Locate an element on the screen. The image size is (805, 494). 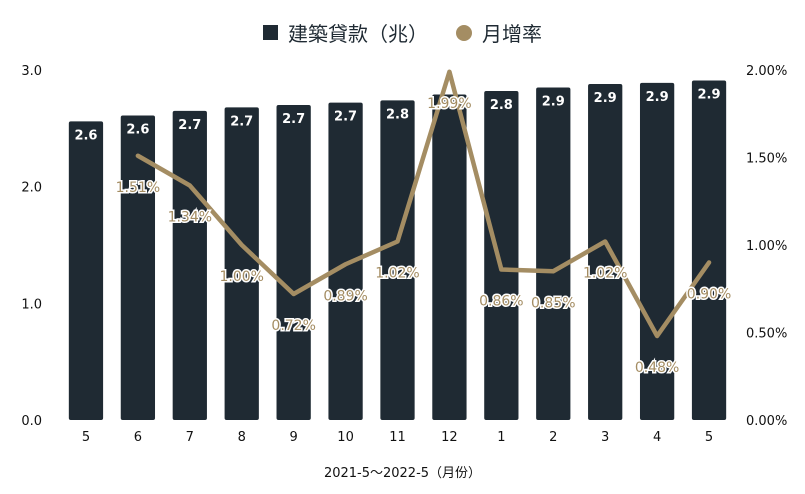
y-left-tick-label: 0.0 is located at coordinates (31, 421).